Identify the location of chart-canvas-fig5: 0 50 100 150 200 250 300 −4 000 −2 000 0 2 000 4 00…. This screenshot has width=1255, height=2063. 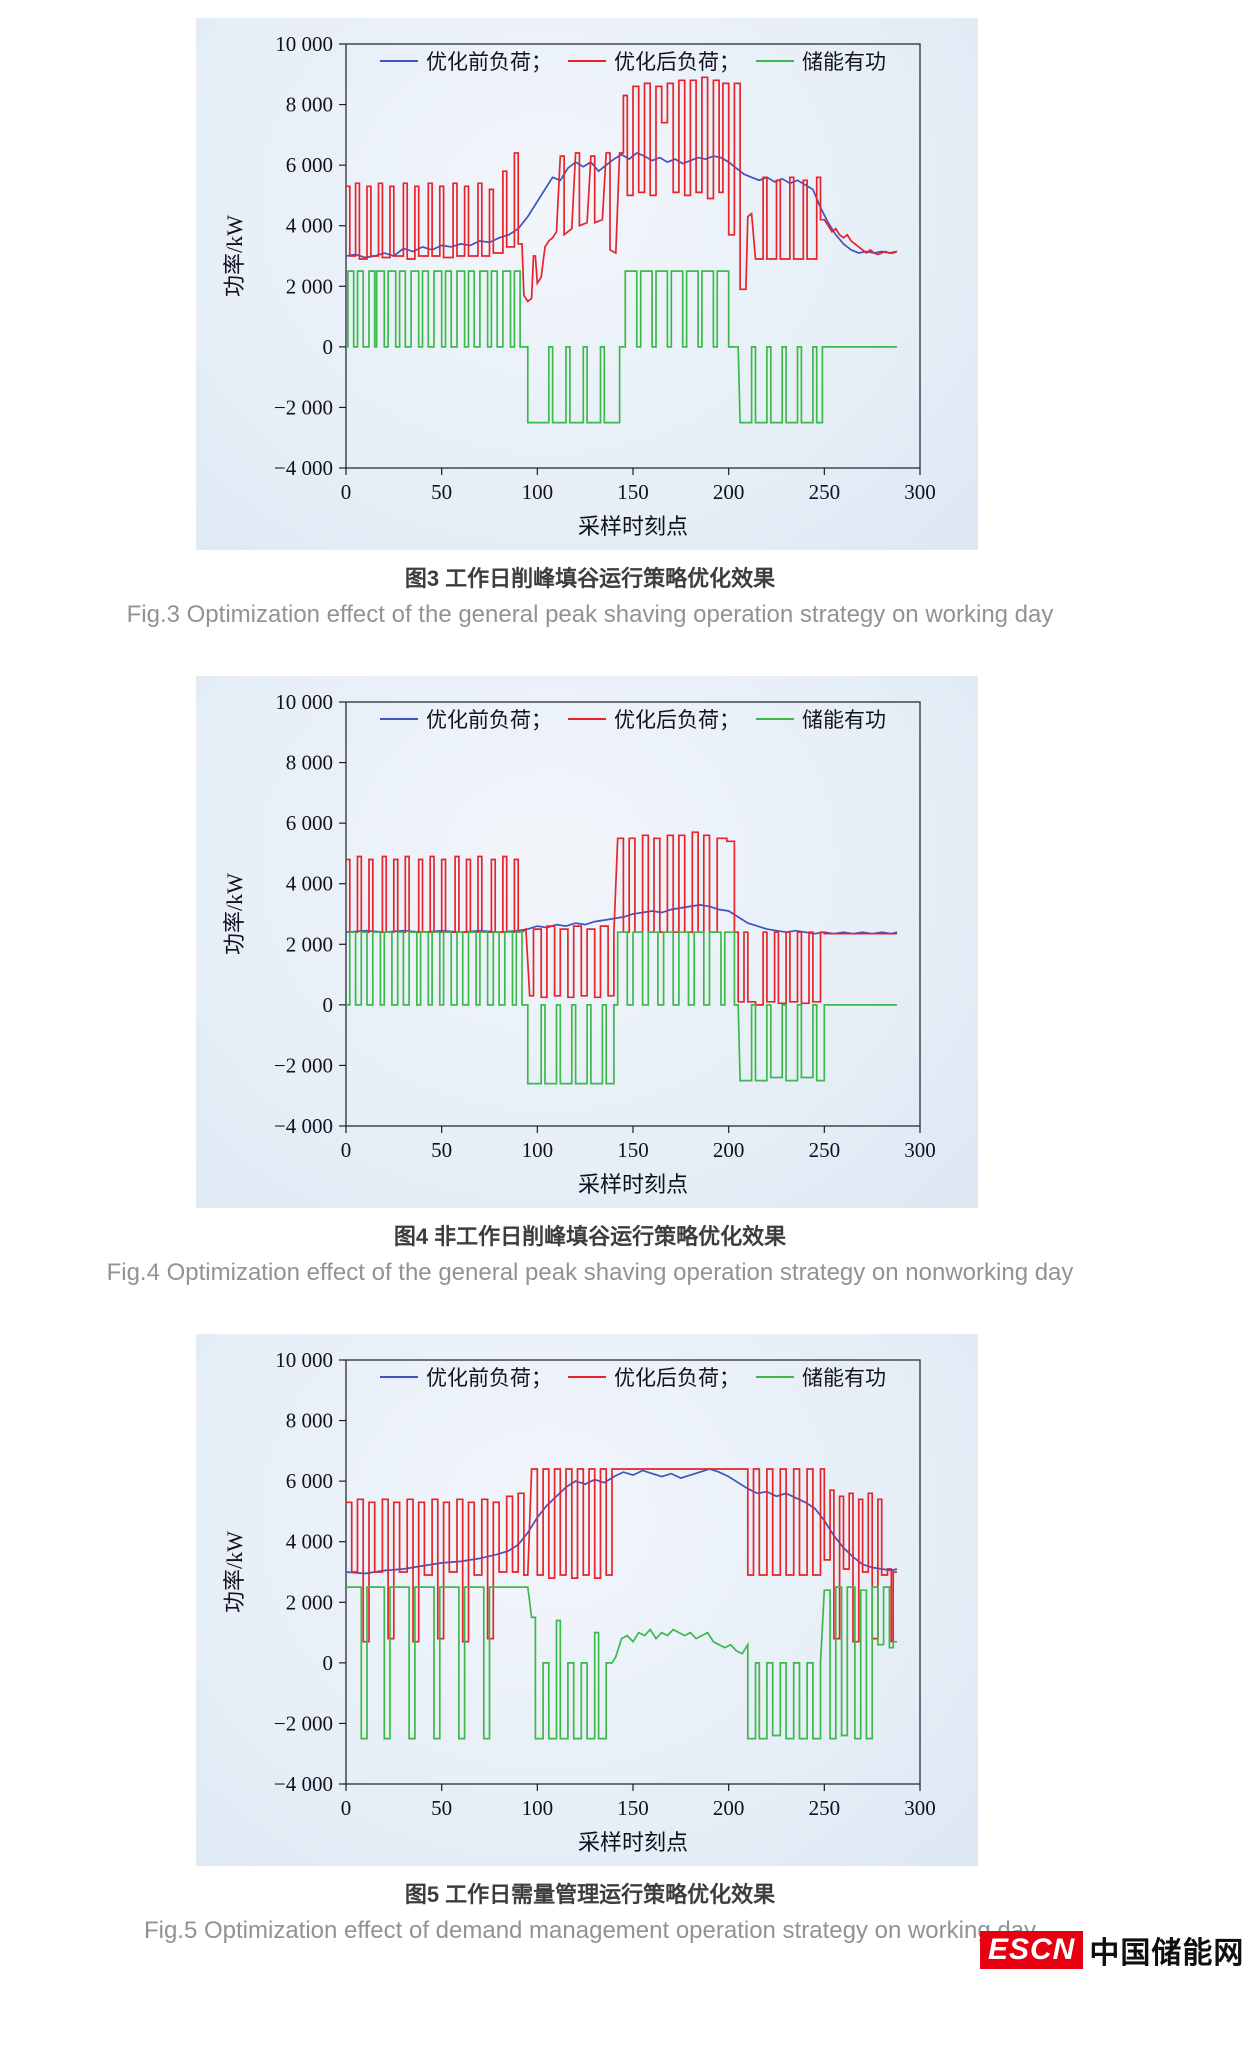
(579, 1601).